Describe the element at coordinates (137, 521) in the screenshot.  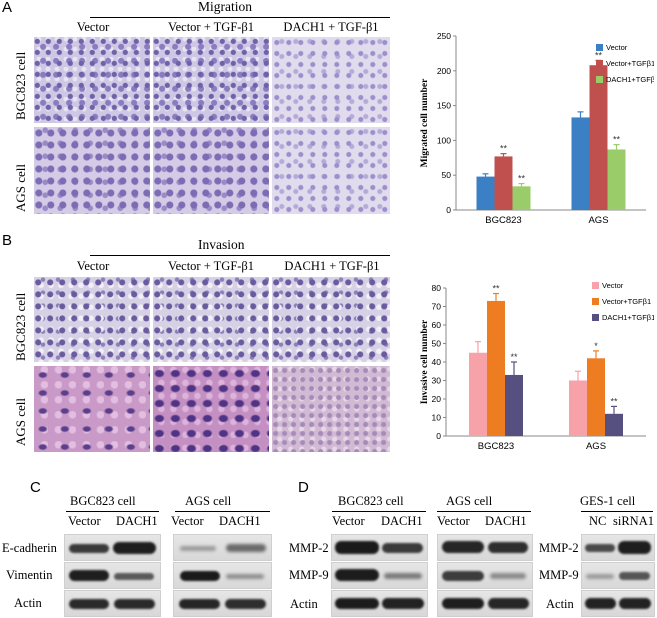
I see `c-lane-dach1-1: DACH1` at that location.